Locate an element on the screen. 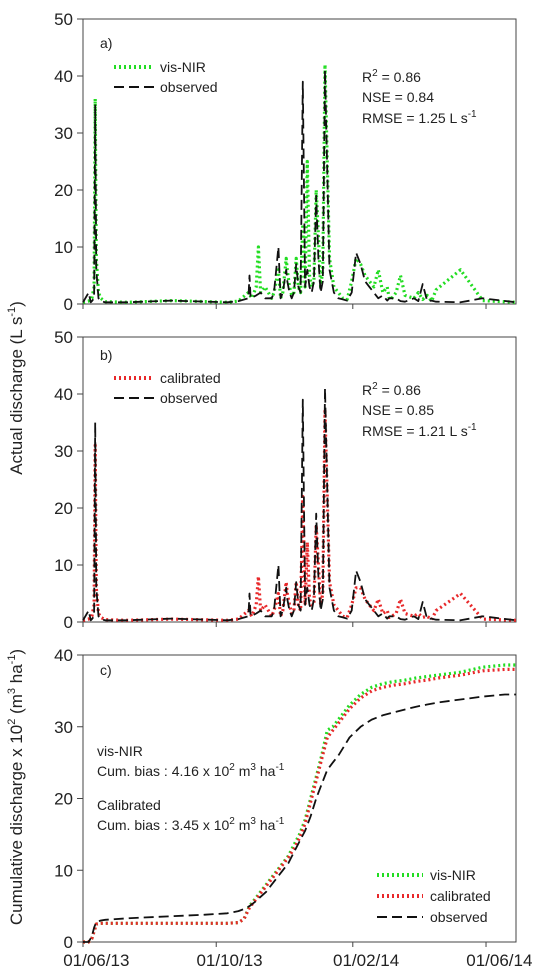  stat-r2-b: R2 = 0.86 is located at coordinates (391, 389).